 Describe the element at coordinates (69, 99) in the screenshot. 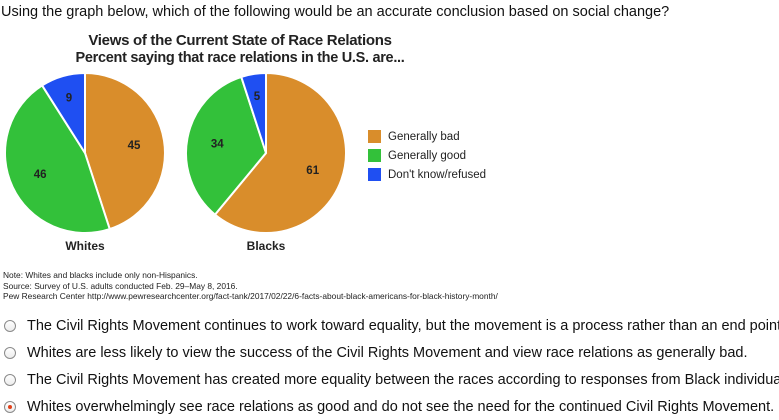

I see `pie-data-label: 9` at that location.